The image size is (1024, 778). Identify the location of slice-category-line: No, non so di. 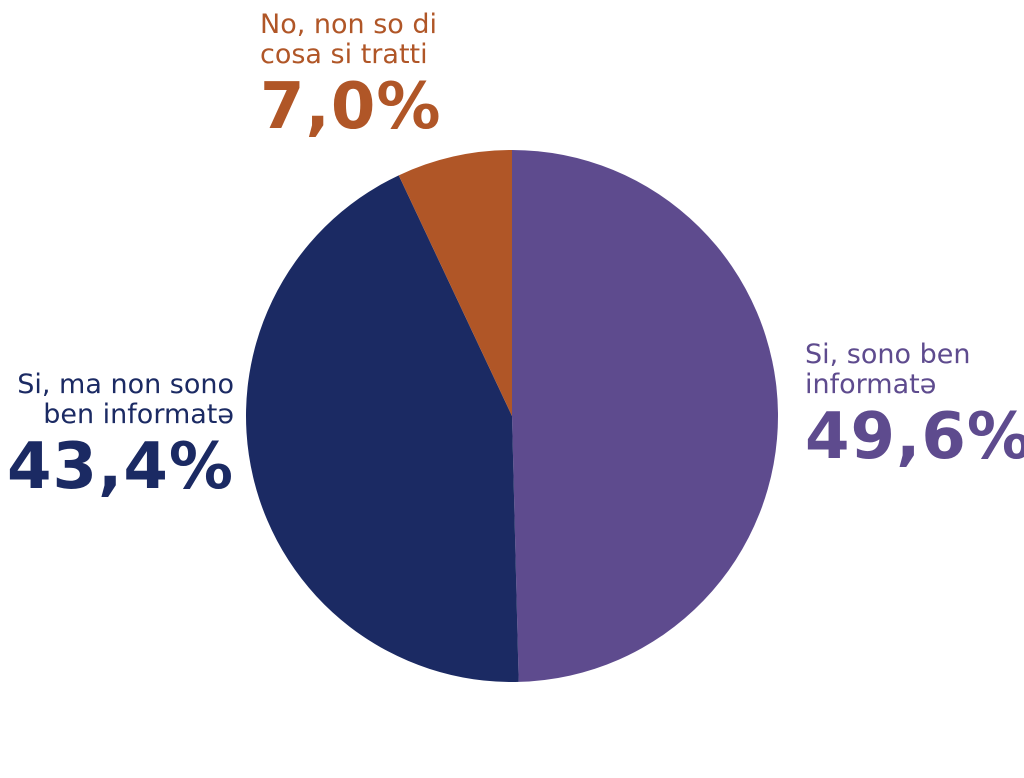
(349, 24).